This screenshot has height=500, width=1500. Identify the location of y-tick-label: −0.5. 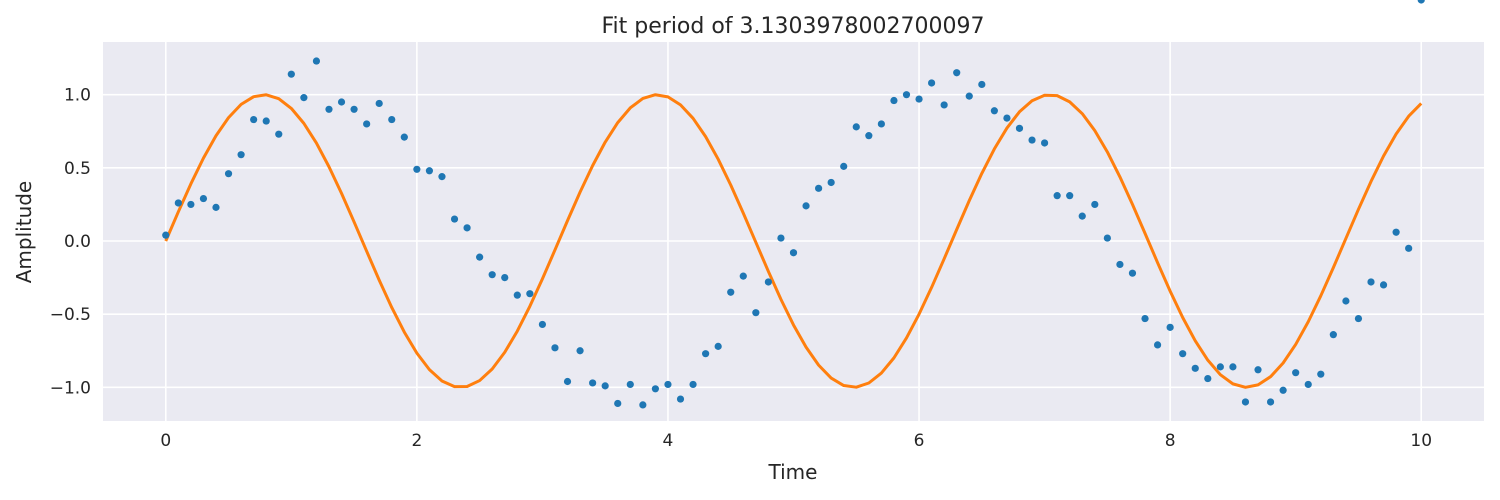
(70, 315).